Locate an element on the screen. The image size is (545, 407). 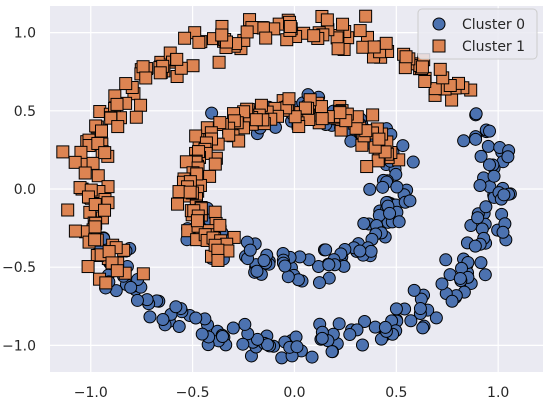
legend-label: Cluster 0 is located at coordinates (493, 25).